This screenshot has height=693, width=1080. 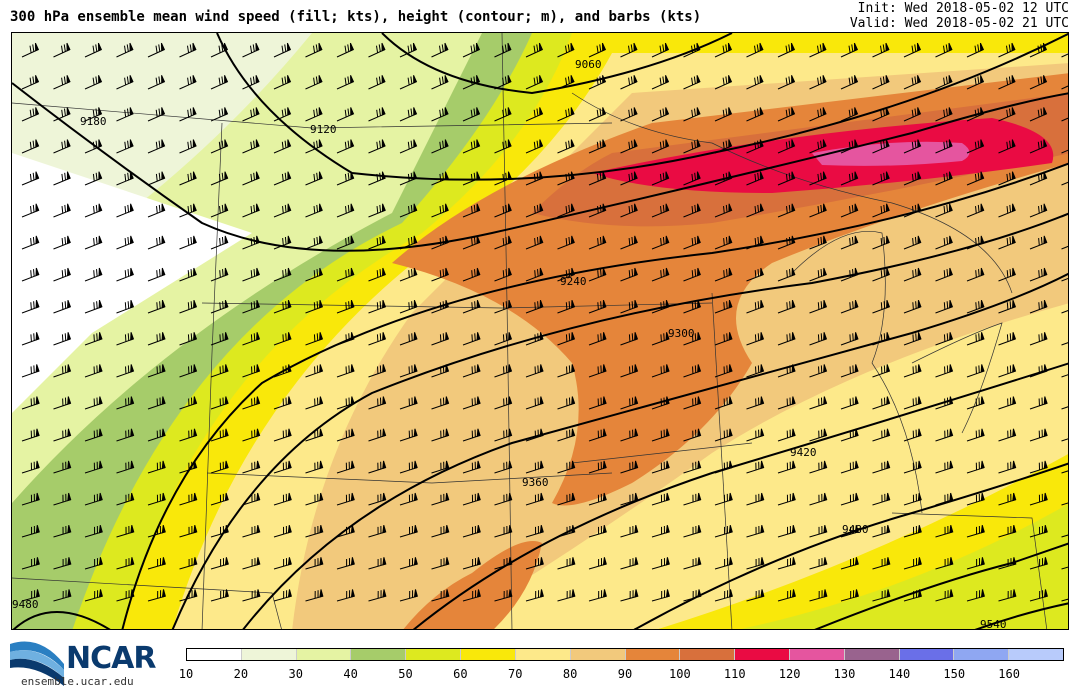 What do you see at coordinates (573, 281) in the screenshot?
I see `contour-label: 9240` at bounding box center [573, 281].